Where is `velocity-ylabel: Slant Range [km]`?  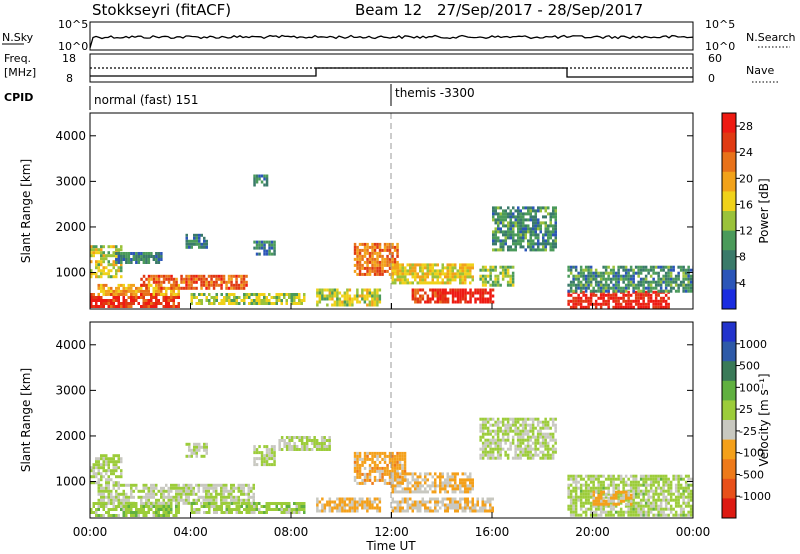
velocity-ylabel: Slant Range [km] is located at coordinates (26, 420).